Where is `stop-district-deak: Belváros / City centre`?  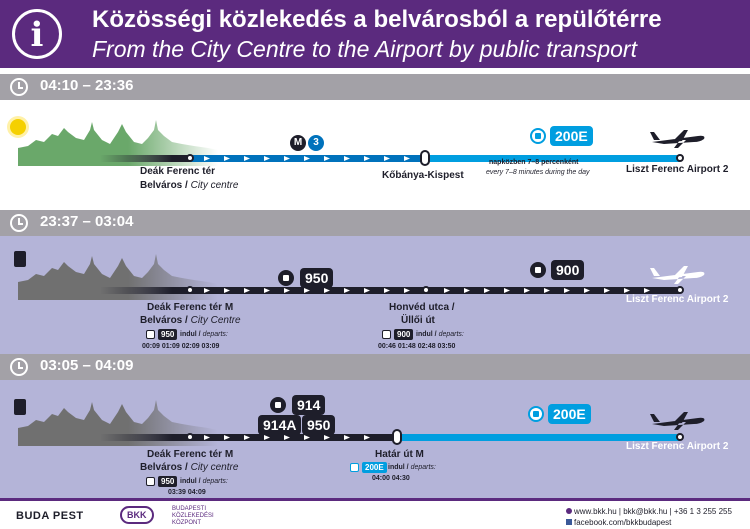 stop-district-deak: Belváros / City centre is located at coordinates (189, 185).